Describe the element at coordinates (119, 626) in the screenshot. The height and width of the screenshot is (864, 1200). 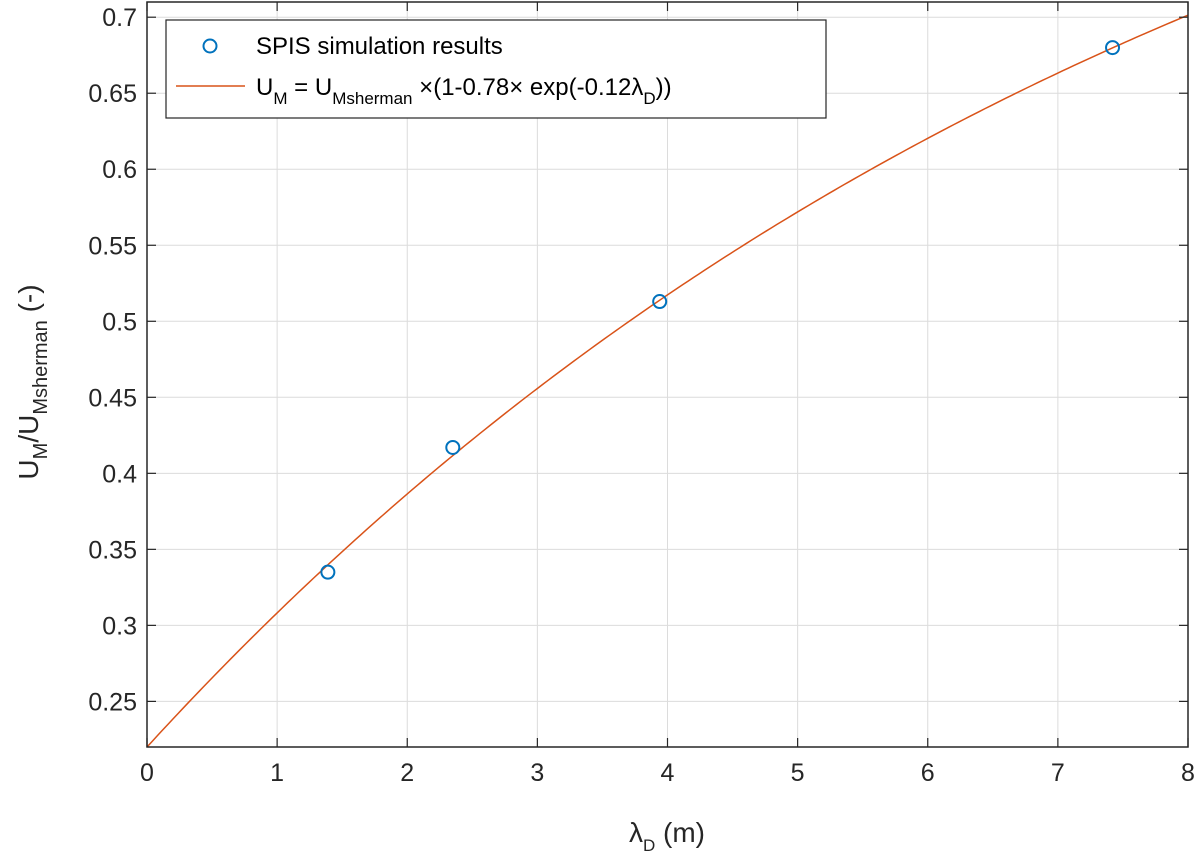
I see `y-tick-label: 0.3` at that location.